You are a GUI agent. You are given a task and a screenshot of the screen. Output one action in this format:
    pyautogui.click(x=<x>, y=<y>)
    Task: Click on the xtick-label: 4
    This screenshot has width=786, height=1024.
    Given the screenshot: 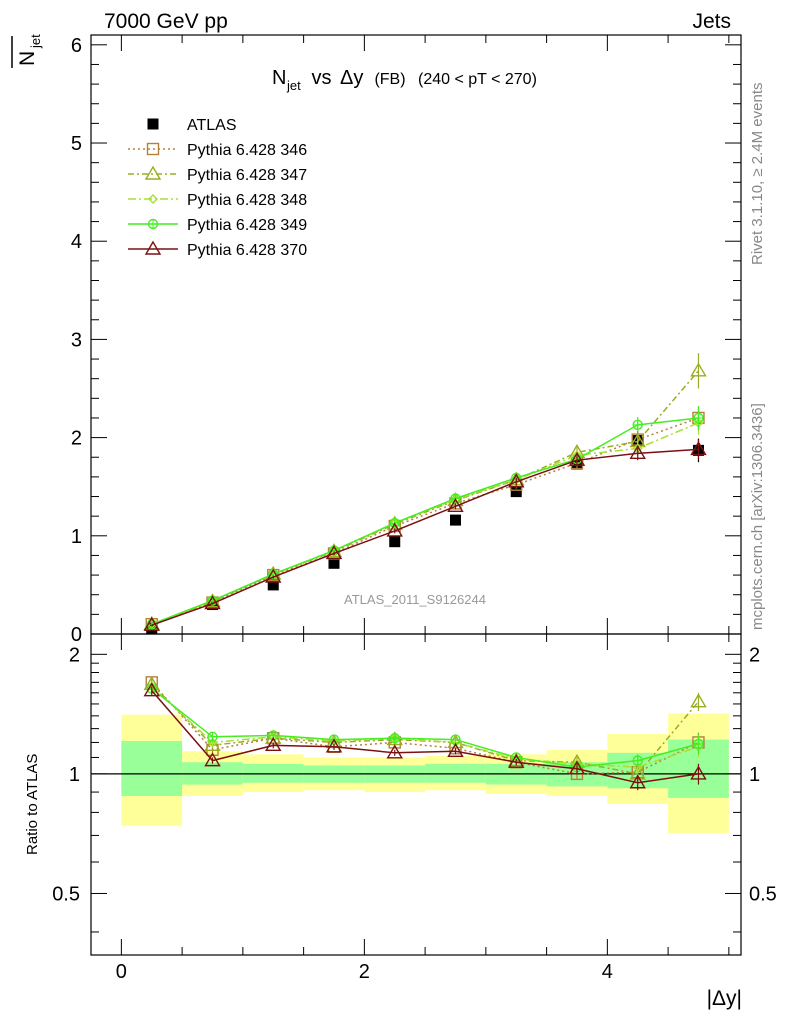 What is the action you would take?
    pyautogui.click(x=607, y=972)
    